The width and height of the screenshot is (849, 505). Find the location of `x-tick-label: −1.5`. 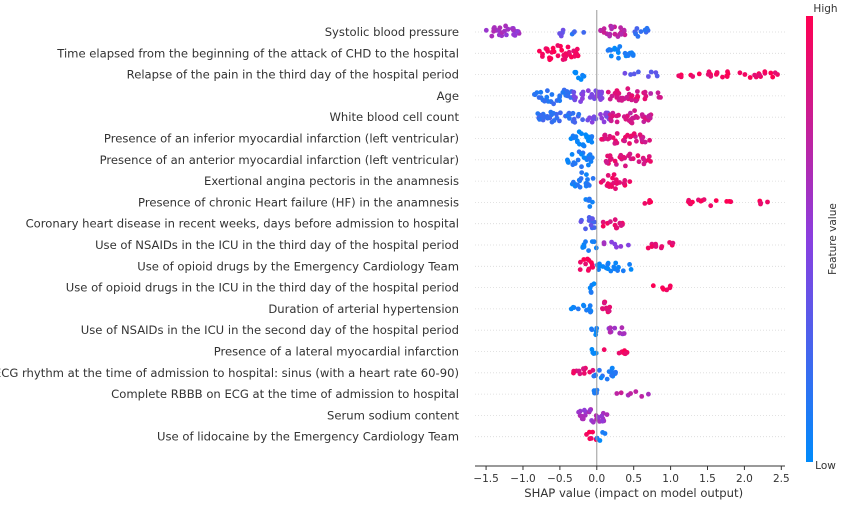

x-tick-label: −1.5 is located at coordinates (486, 479).